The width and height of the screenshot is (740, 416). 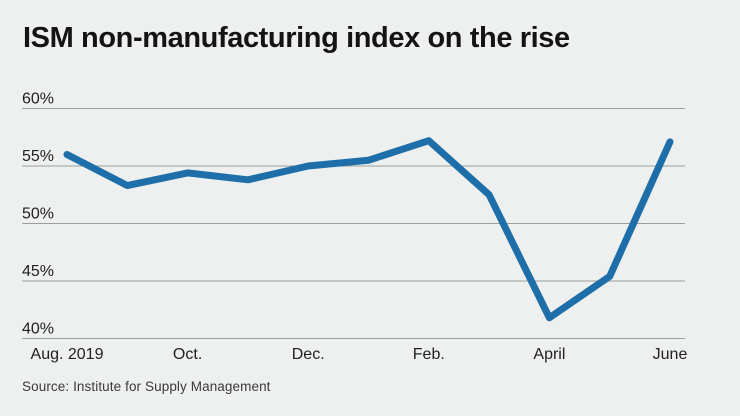 What do you see at coordinates (187, 354) in the screenshot?
I see `x-axis-tick-label: Oct.` at bounding box center [187, 354].